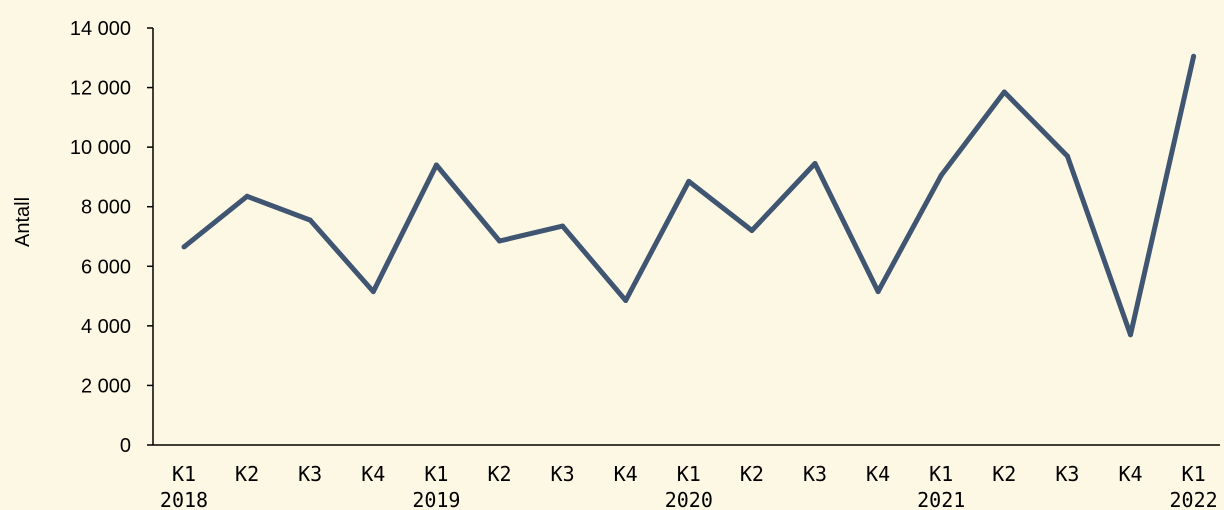 This screenshot has height=510, width=1224. Describe the element at coordinates (106, 386) in the screenshot. I see `y-tick-label: 2 000` at that location.